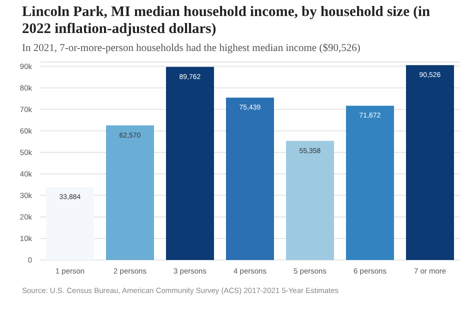 This screenshot has height=316, width=474. What do you see at coordinates (227, 21) in the screenshot?
I see `chart-title: Lincoln Park, MI median household income, by household size (in 2022 inflation-adjusted dollars)` at bounding box center [227, 21].